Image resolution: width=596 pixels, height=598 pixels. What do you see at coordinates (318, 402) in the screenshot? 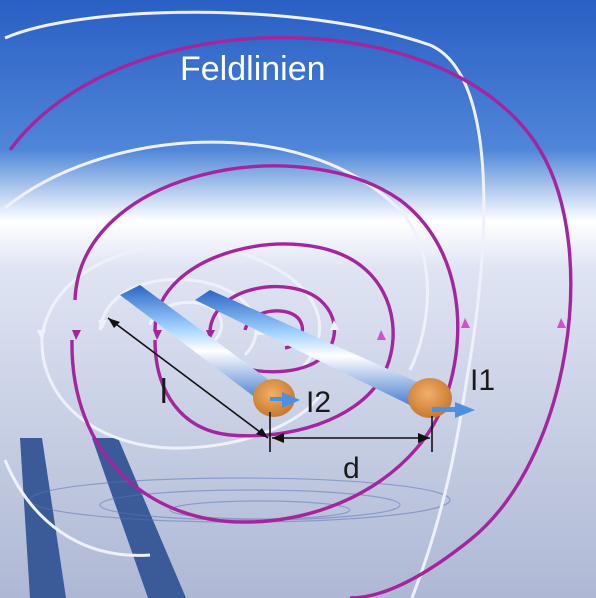
I see `current-2-label: I2` at bounding box center [318, 402].